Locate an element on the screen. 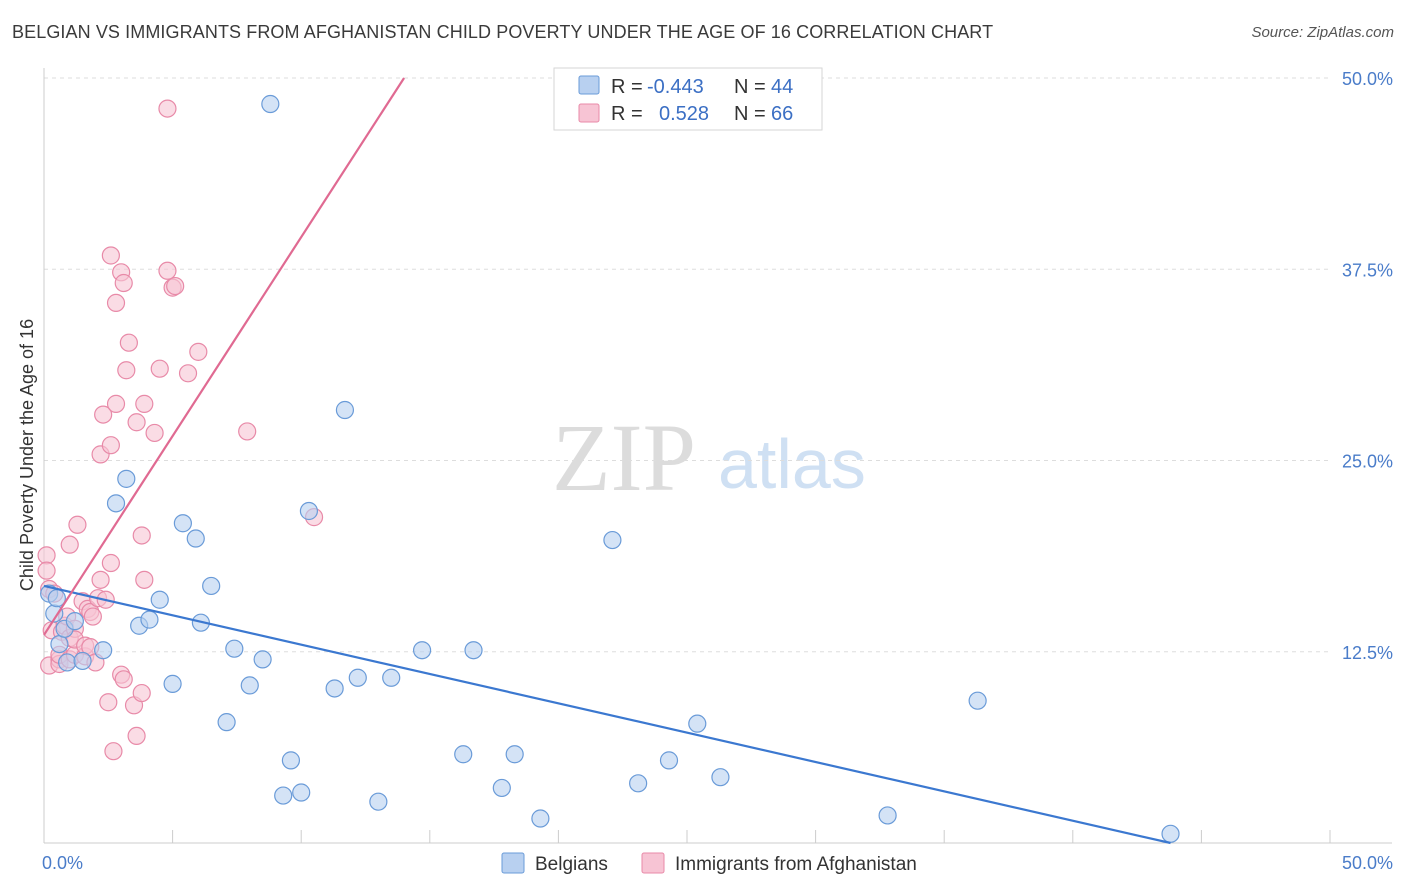 The image size is (1406, 892). legend-r-value-1: -0.443 is located at coordinates (675, 87).